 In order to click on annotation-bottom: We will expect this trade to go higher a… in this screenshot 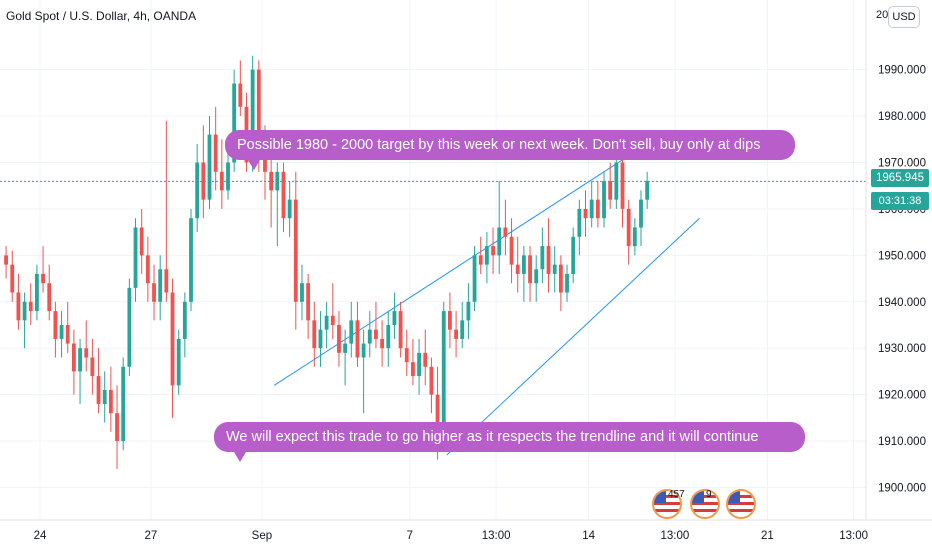, I will do `click(509, 437)`.